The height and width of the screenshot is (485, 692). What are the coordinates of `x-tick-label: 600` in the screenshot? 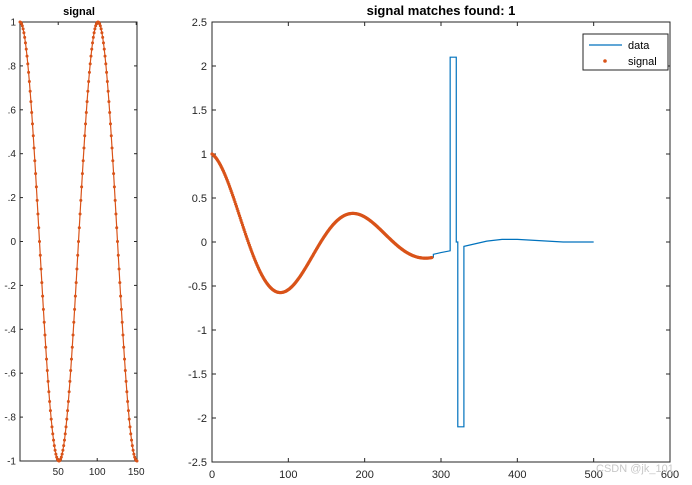 It's located at (670, 475).